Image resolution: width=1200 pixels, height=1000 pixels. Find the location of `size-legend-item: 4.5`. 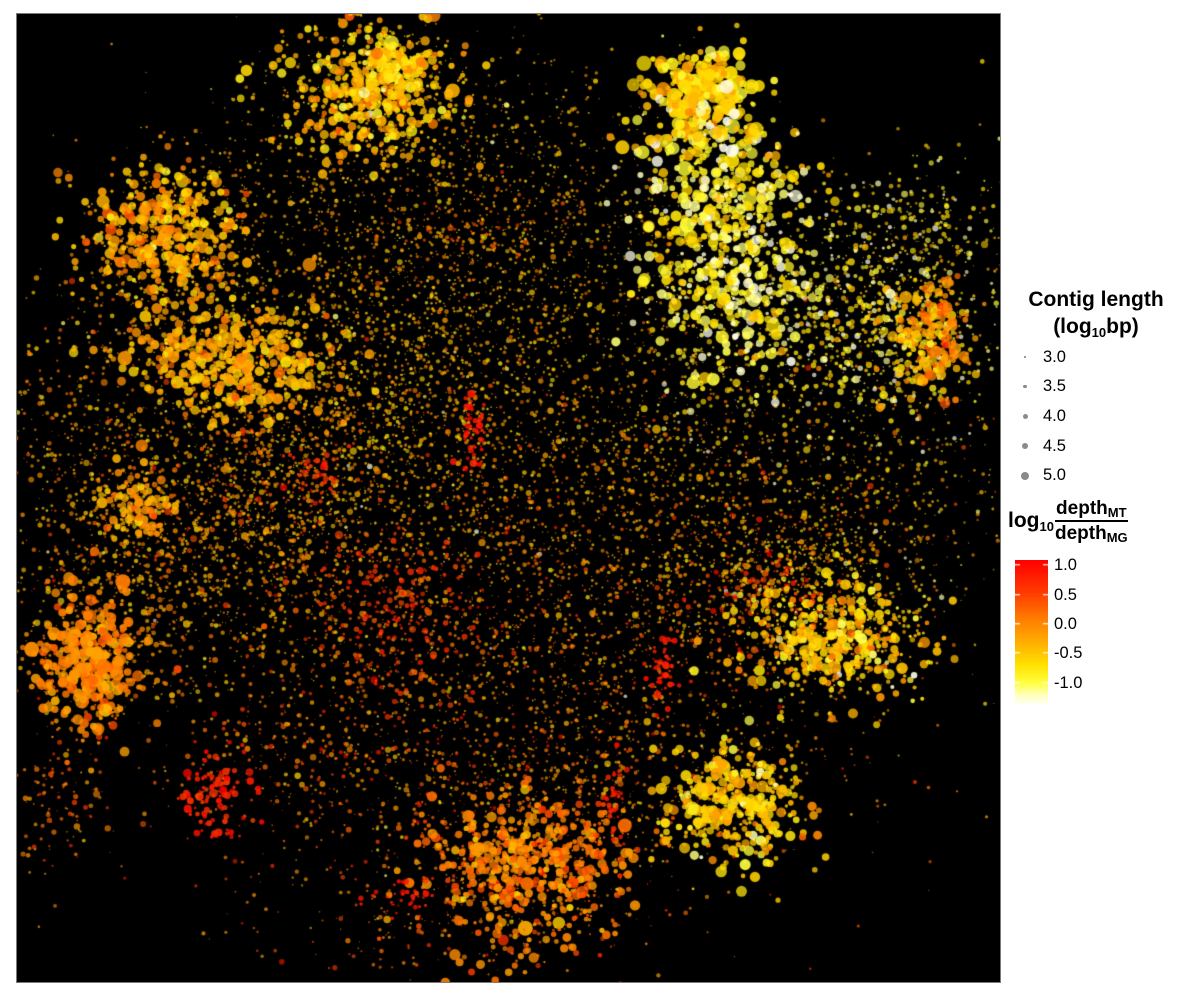

size-legend-item: 4.5 is located at coordinates (1041, 446).